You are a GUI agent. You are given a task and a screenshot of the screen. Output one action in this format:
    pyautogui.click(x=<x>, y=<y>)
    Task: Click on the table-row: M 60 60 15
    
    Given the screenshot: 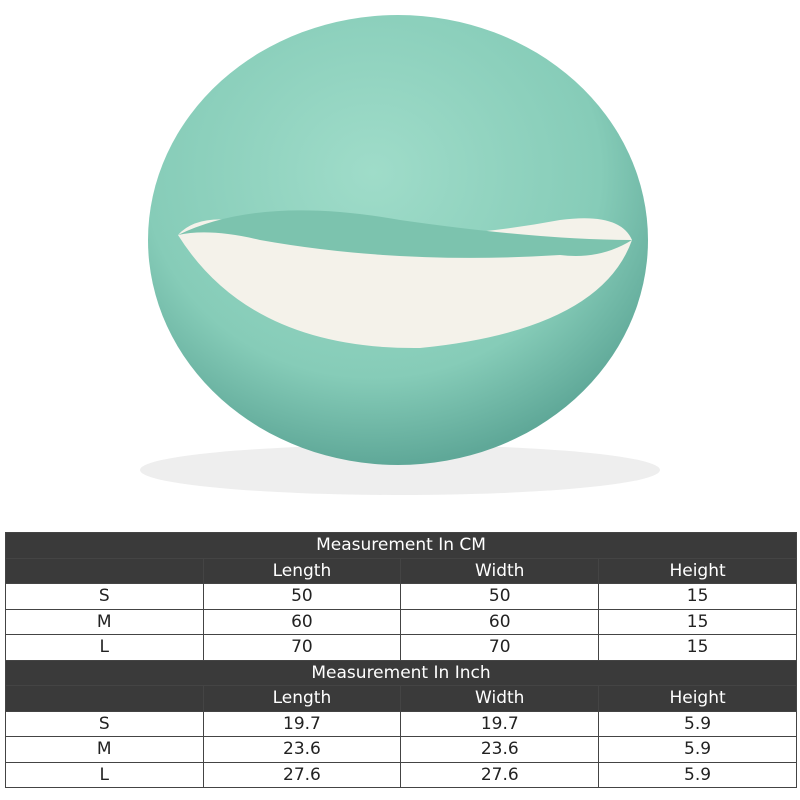 What is the action you would take?
    pyautogui.click(x=401, y=621)
    